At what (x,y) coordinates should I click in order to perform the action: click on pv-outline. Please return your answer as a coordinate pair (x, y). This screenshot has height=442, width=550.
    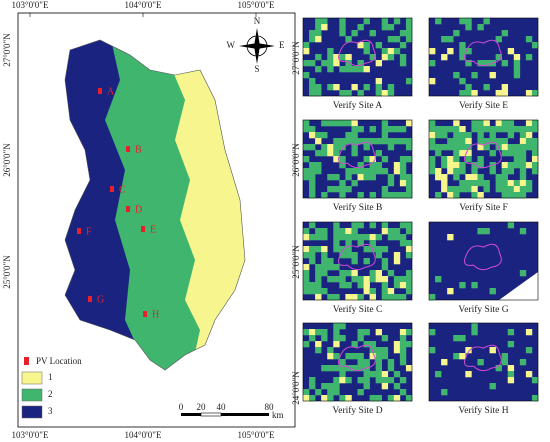
    Looking at the image, I should click on (357, 358).